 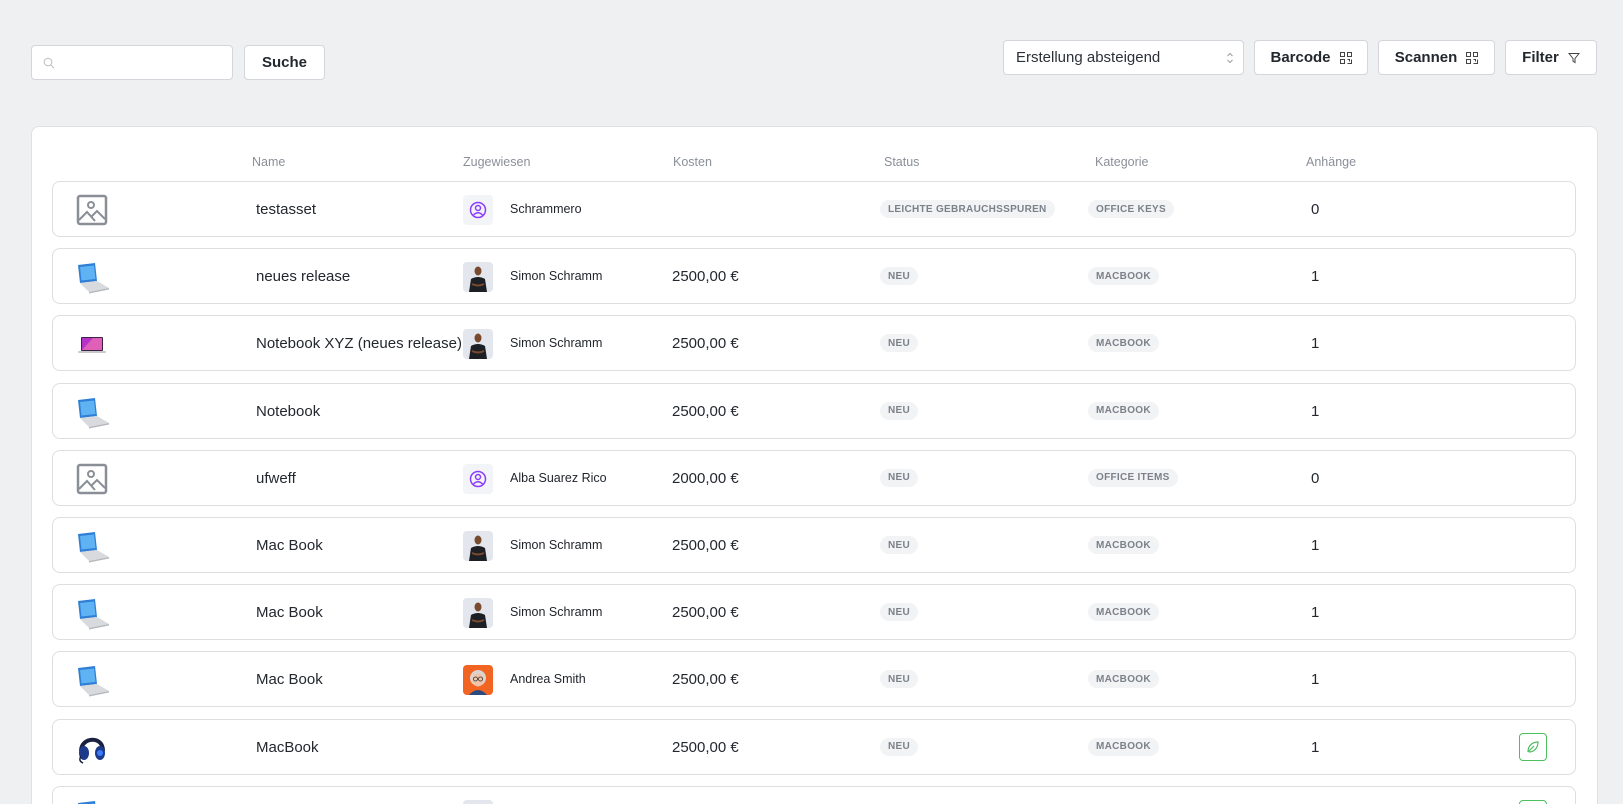 I want to click on scan-button: Scannen, so click(x=1436, y=57).